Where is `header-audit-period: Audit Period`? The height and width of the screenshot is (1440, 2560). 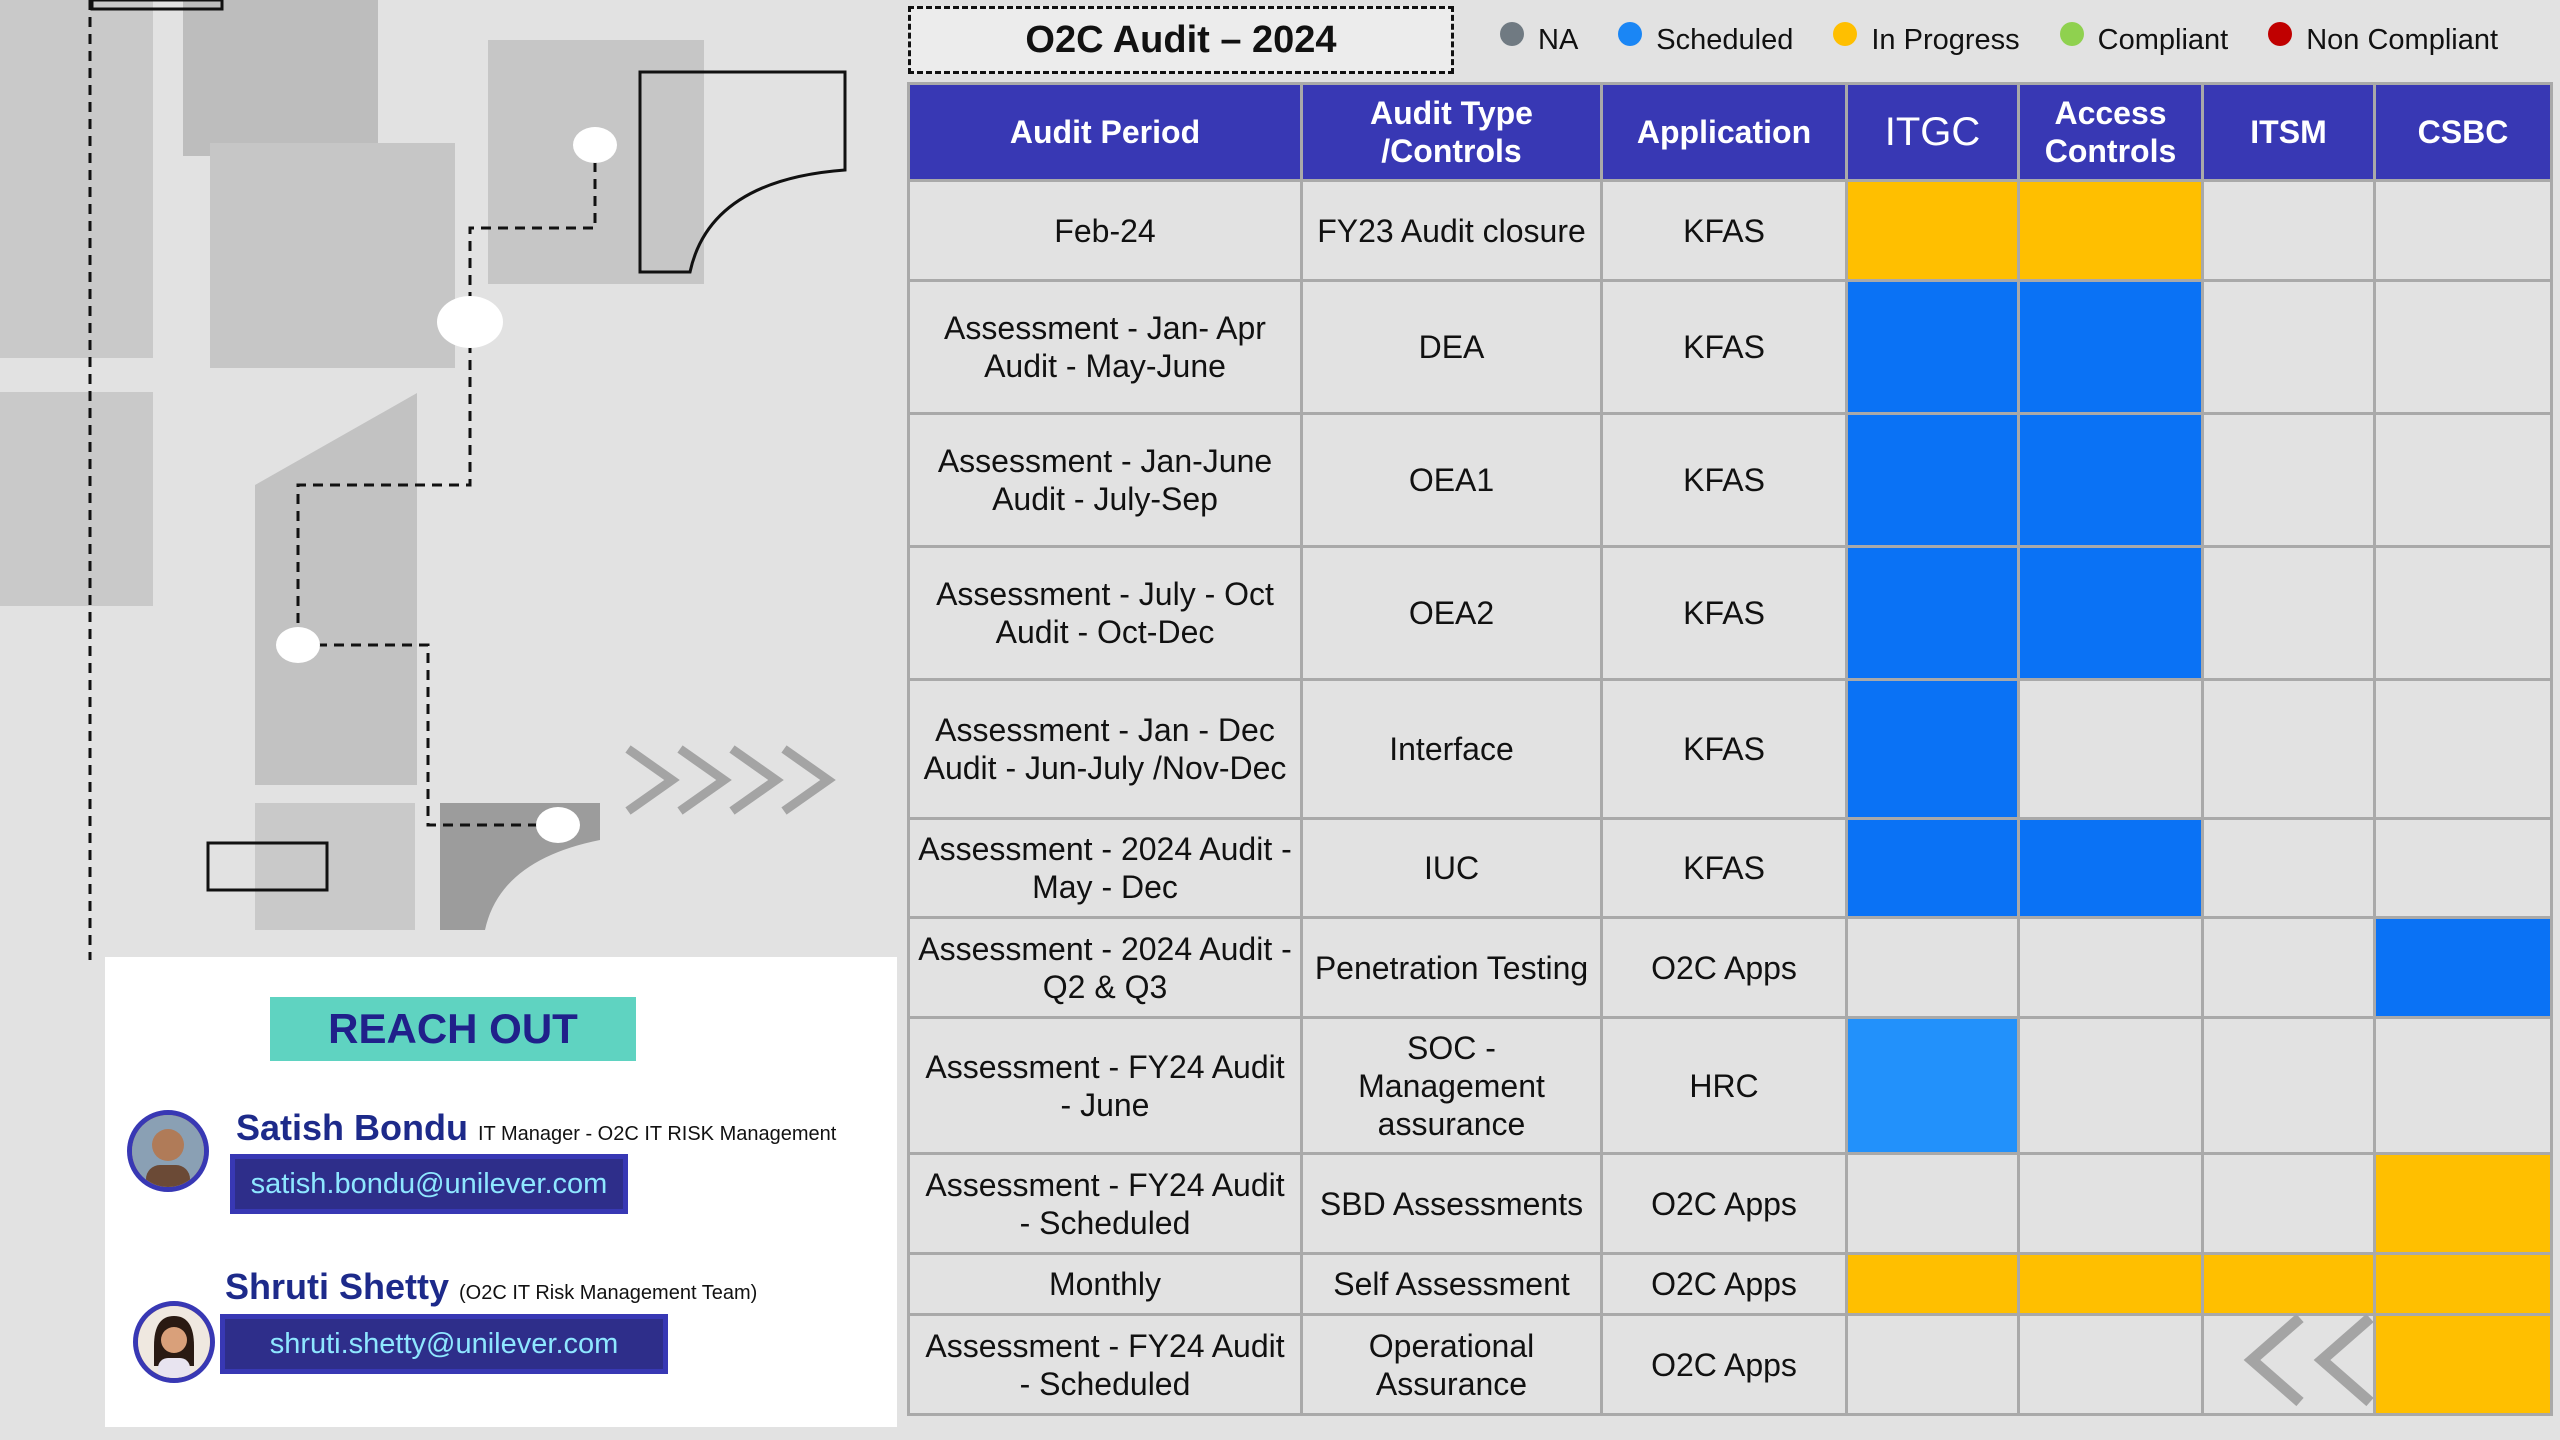 header-audit-period: Audit Period is located at coordinates (1105, 132).